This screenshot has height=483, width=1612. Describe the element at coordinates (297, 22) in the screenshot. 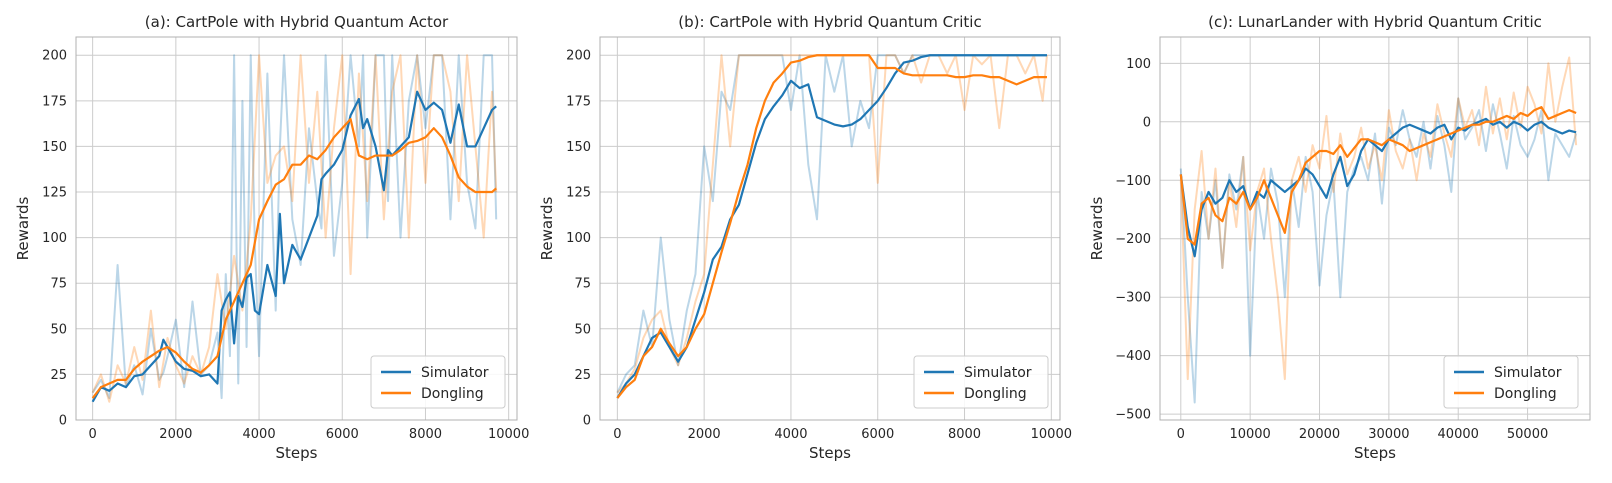

I see `chart-title: (a): CartPole with Hybrid Quantum Actor` at that location.